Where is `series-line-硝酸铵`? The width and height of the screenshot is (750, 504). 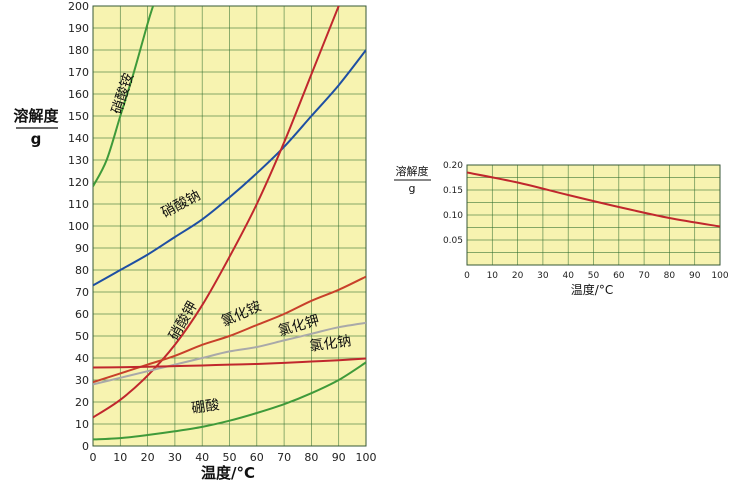 series-line-硝酸铵 is located at coordinates (124, 96).